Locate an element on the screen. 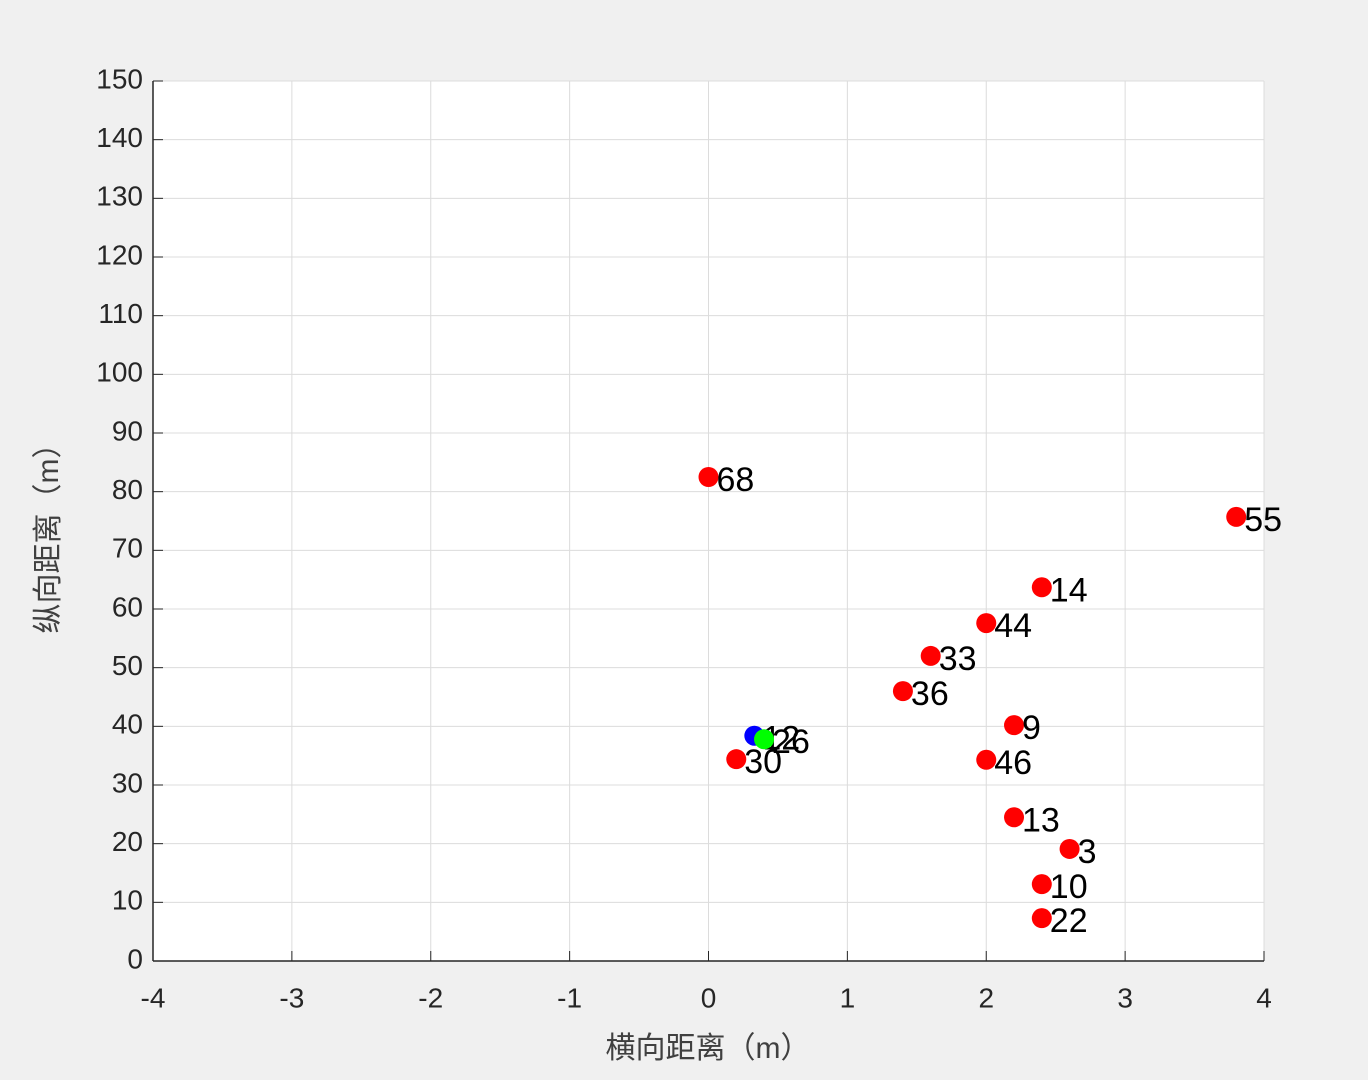 This screenshot has width=1368, height=1080. point-label: 55 is located at coordinates (1263, 520).